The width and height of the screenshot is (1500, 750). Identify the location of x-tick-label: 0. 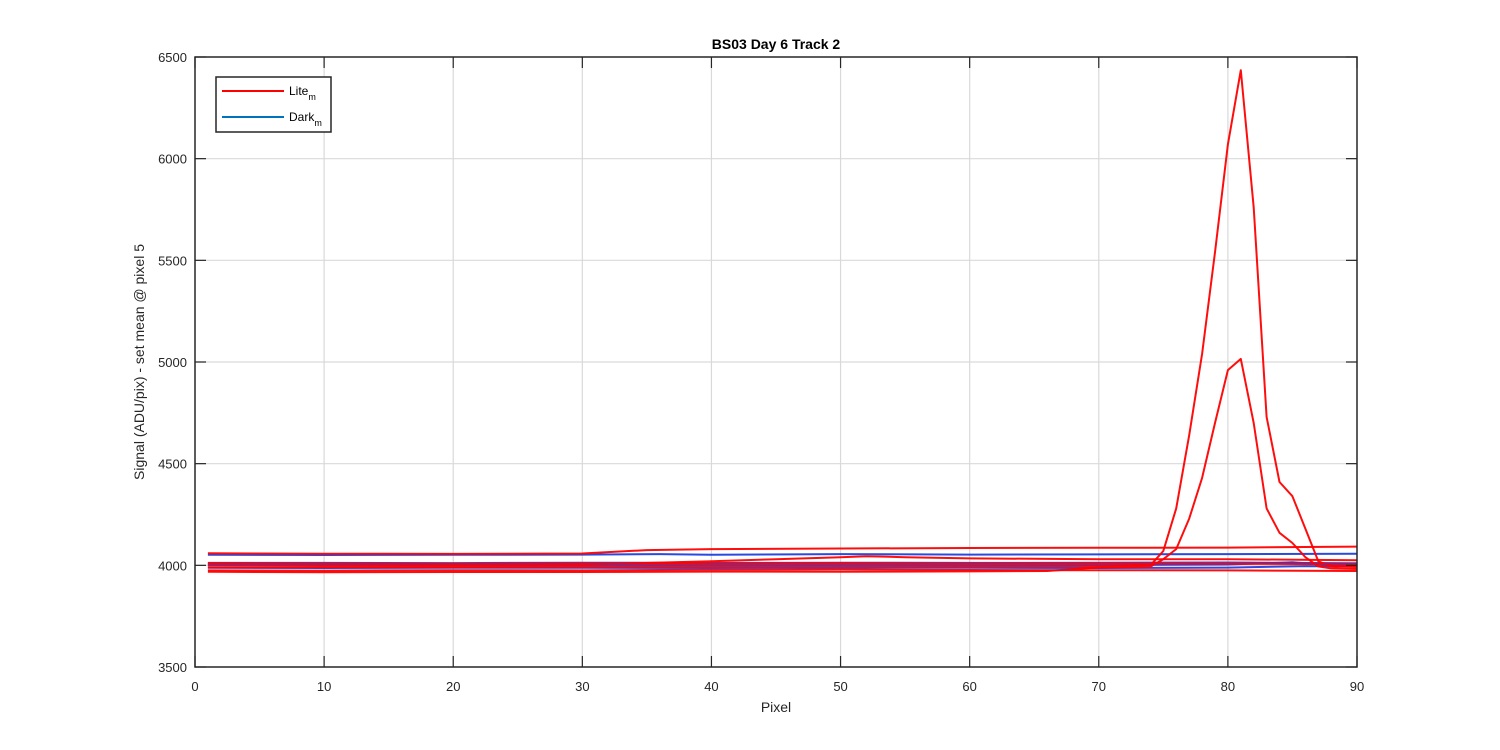
(194, 686).